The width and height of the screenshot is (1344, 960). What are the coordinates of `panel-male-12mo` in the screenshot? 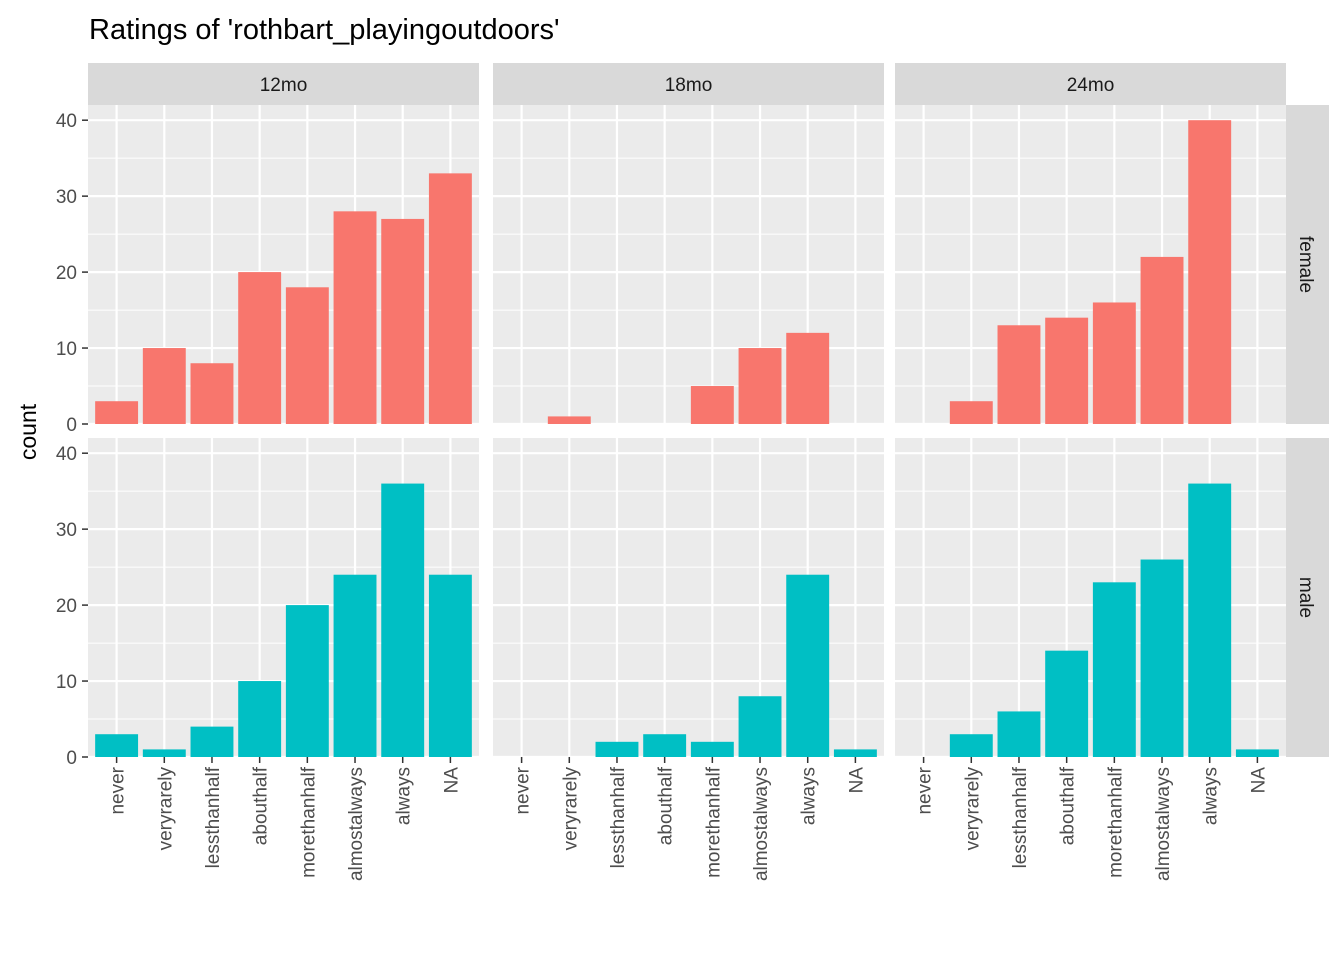 It's located at (283, 598).